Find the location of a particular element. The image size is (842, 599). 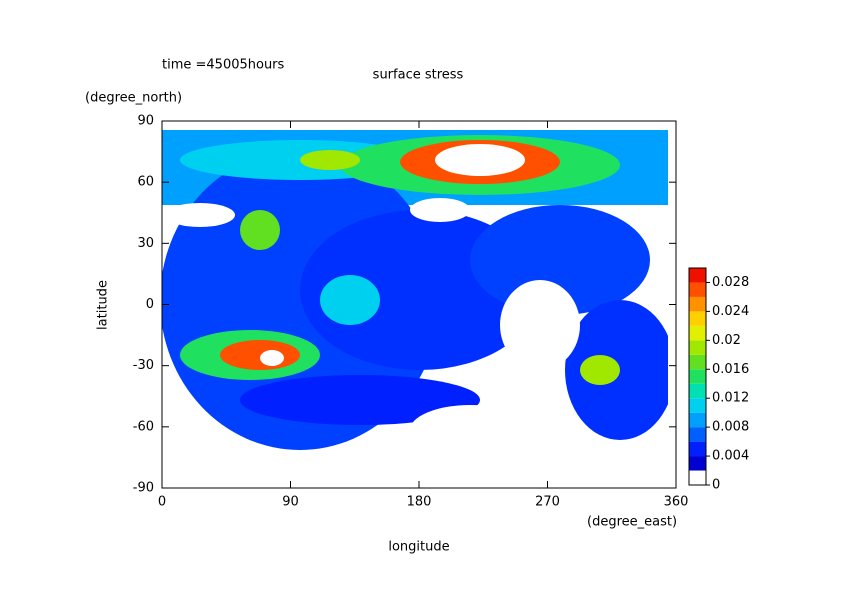

y-tick-label: -60 is located at coordinates (143, 426).